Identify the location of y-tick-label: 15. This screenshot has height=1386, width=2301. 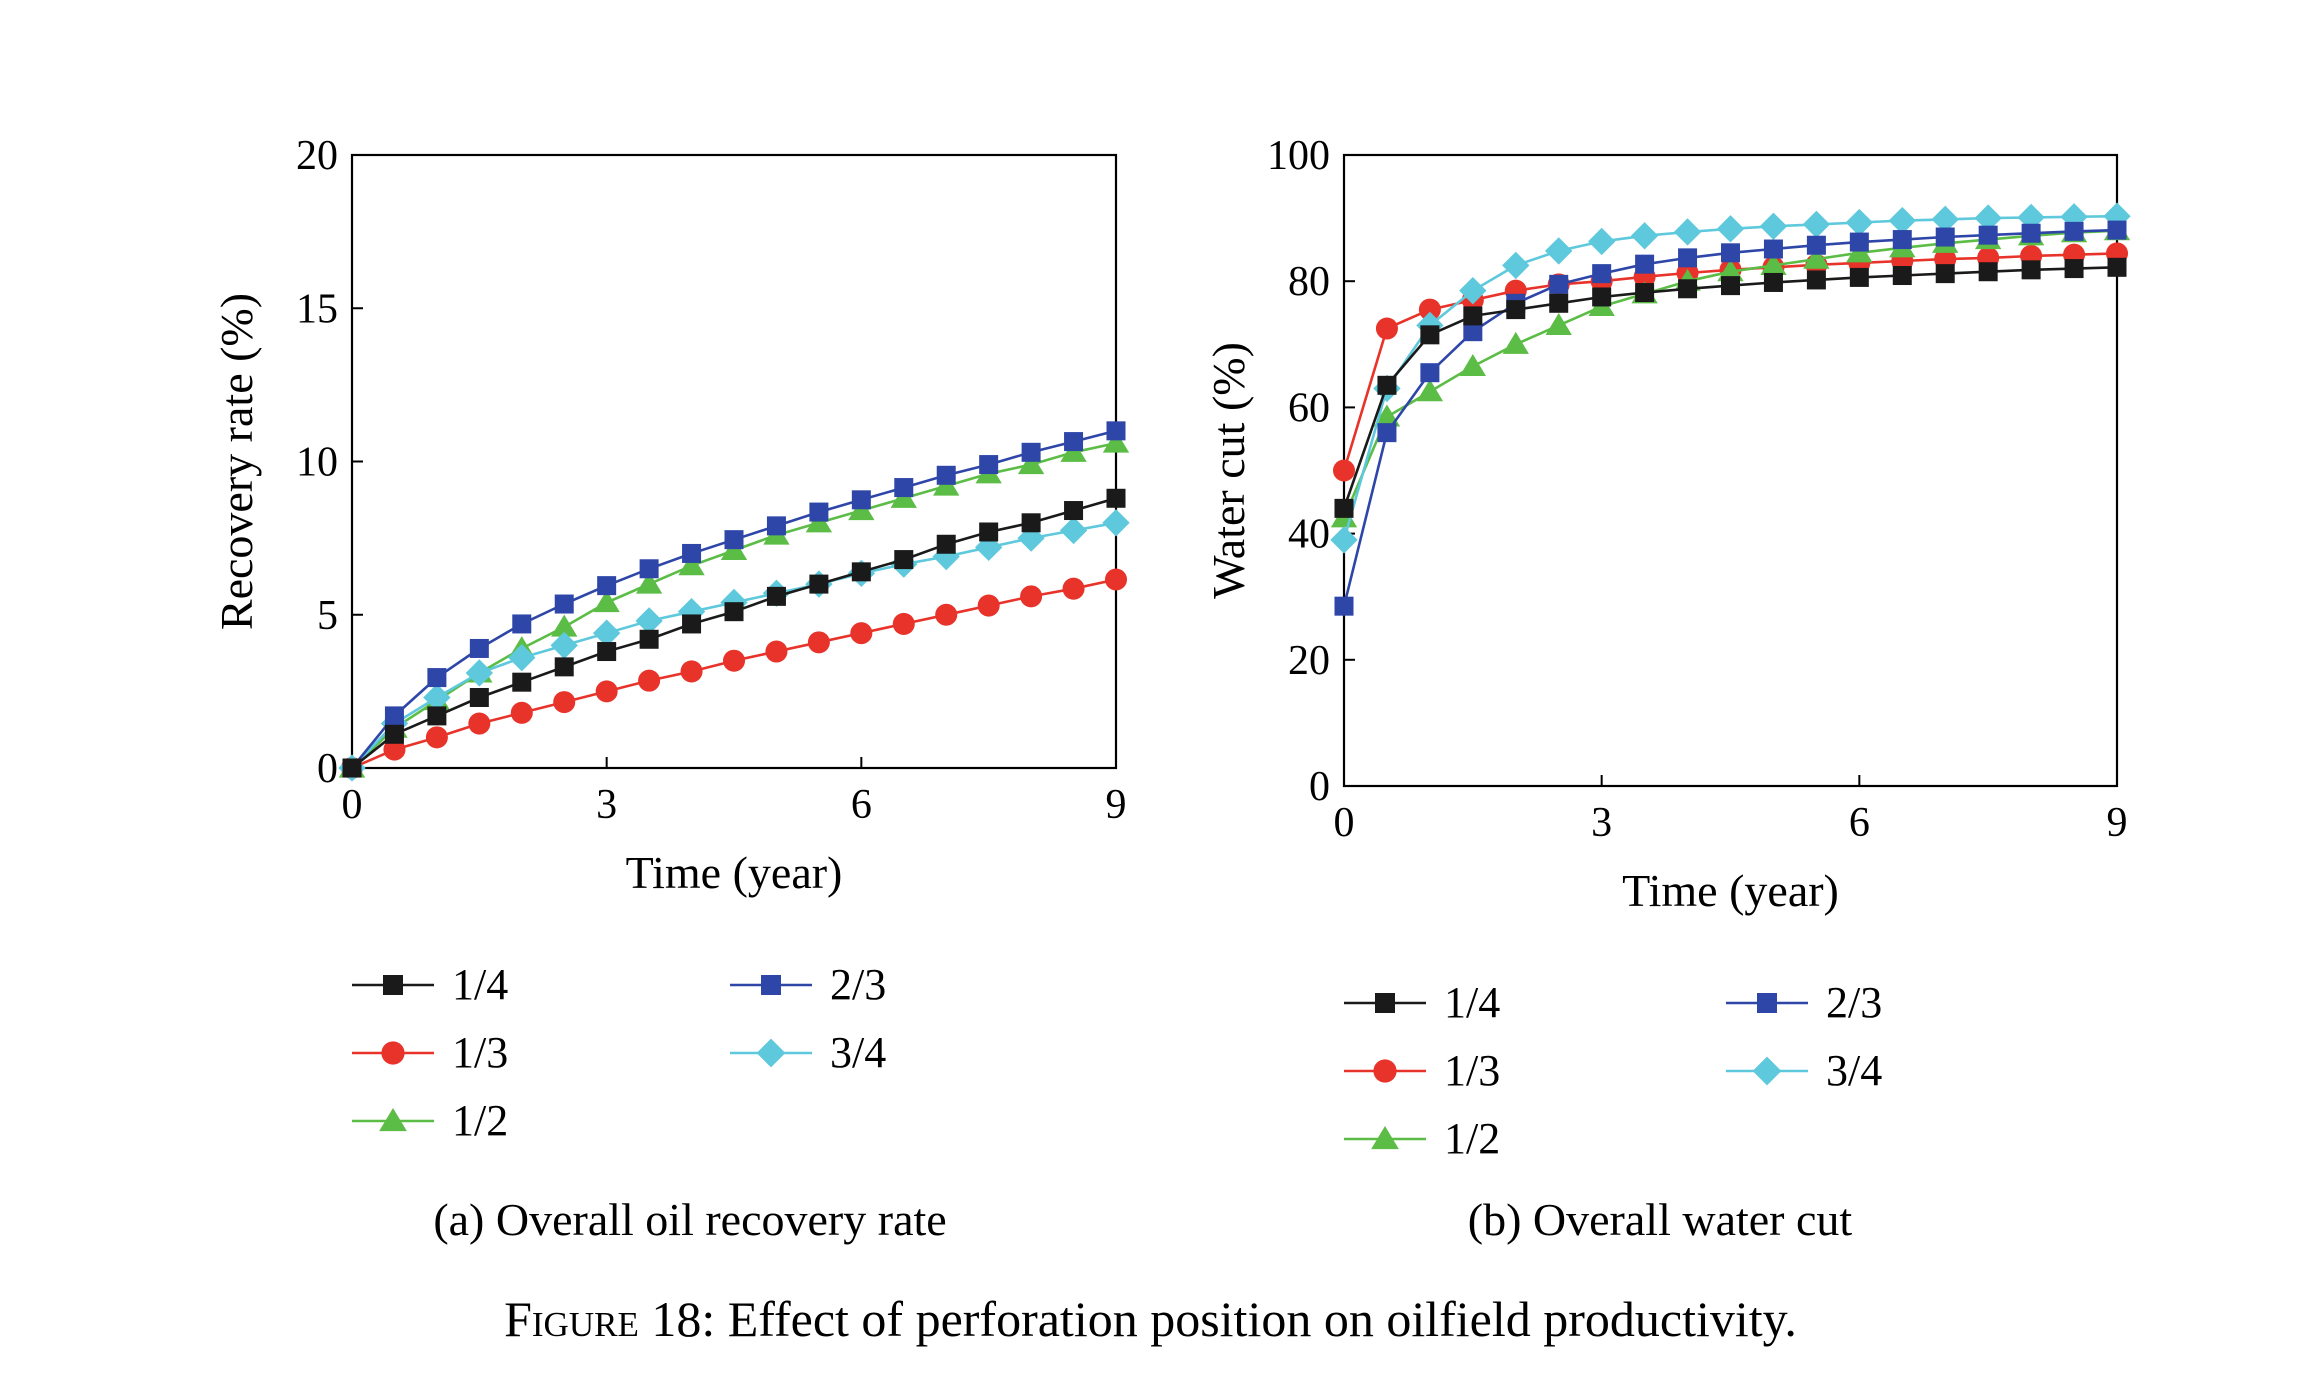
(317, 309).